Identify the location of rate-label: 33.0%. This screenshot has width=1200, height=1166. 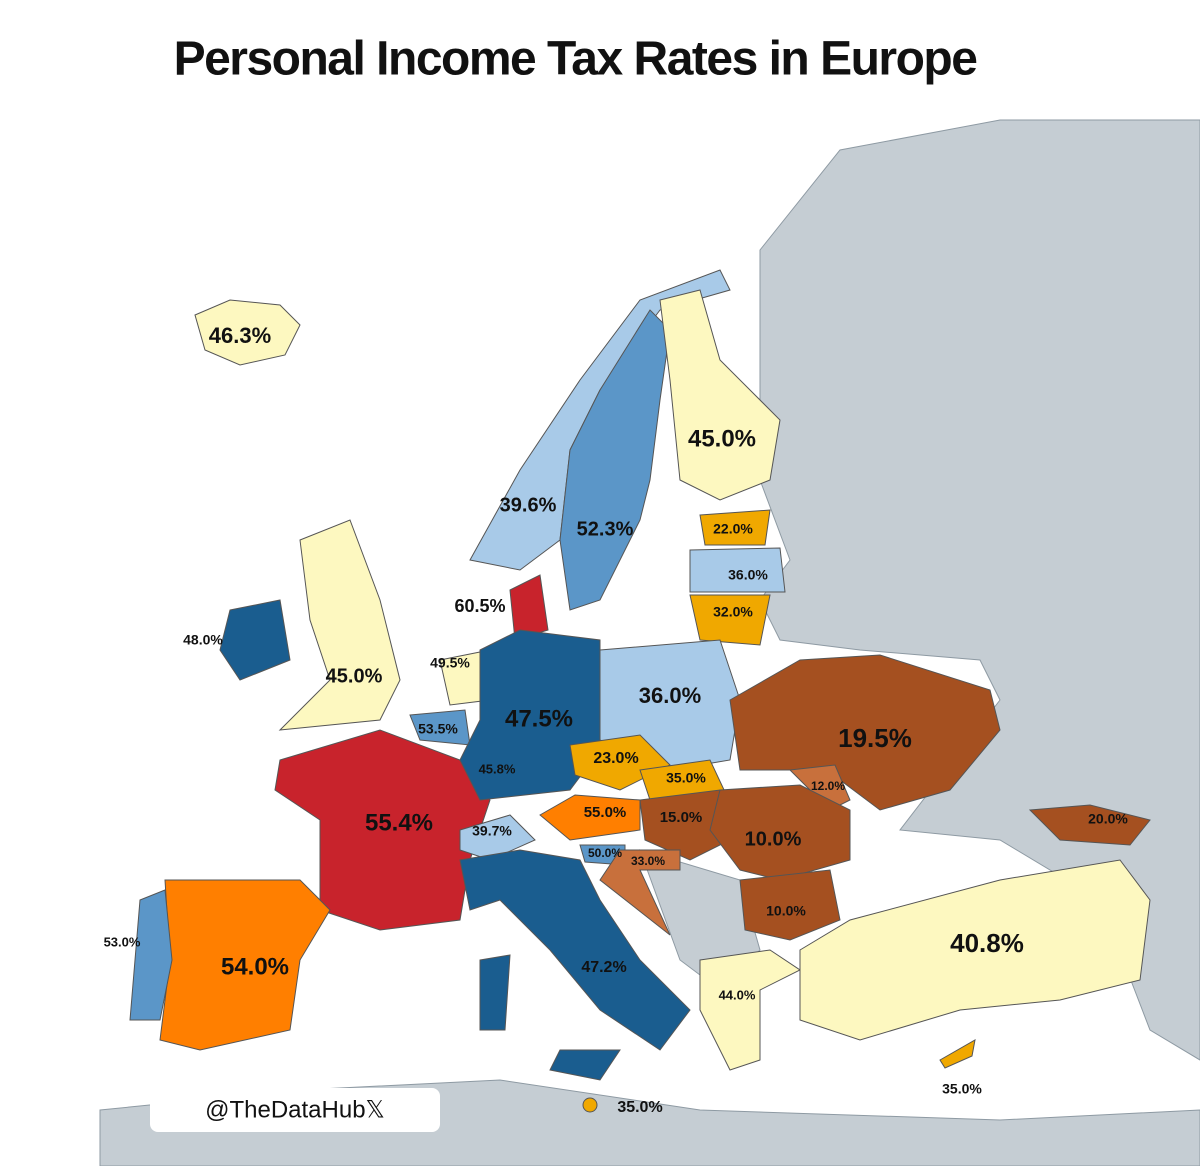
(648, 861).